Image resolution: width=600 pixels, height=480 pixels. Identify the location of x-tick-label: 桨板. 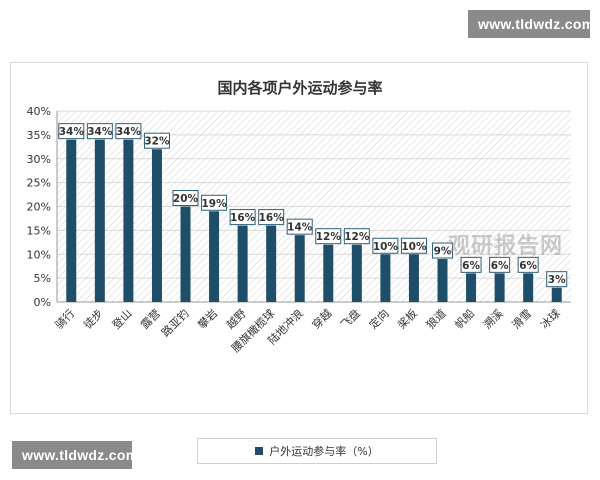
(407, 318).